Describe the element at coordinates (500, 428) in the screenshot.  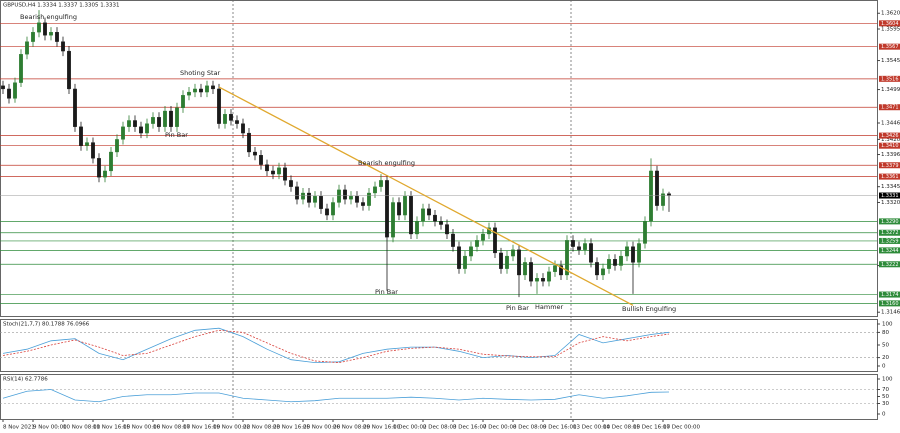
I see `x-tick-label: 7 Dec 00:00` at that location.